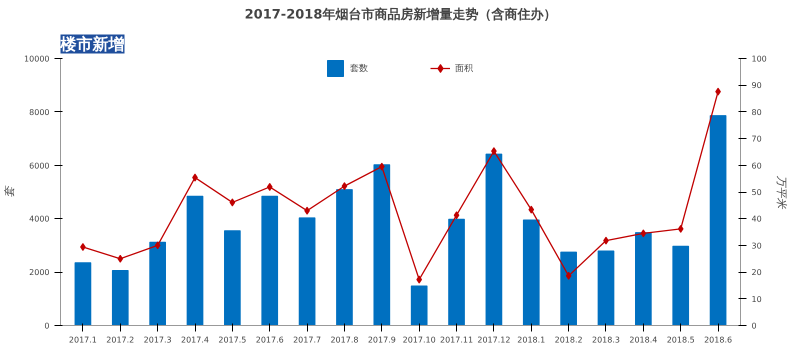 The width and height of the screenshot is (800, 350). I want to click on x-tick-label: 2017.7, so click(307, 340).